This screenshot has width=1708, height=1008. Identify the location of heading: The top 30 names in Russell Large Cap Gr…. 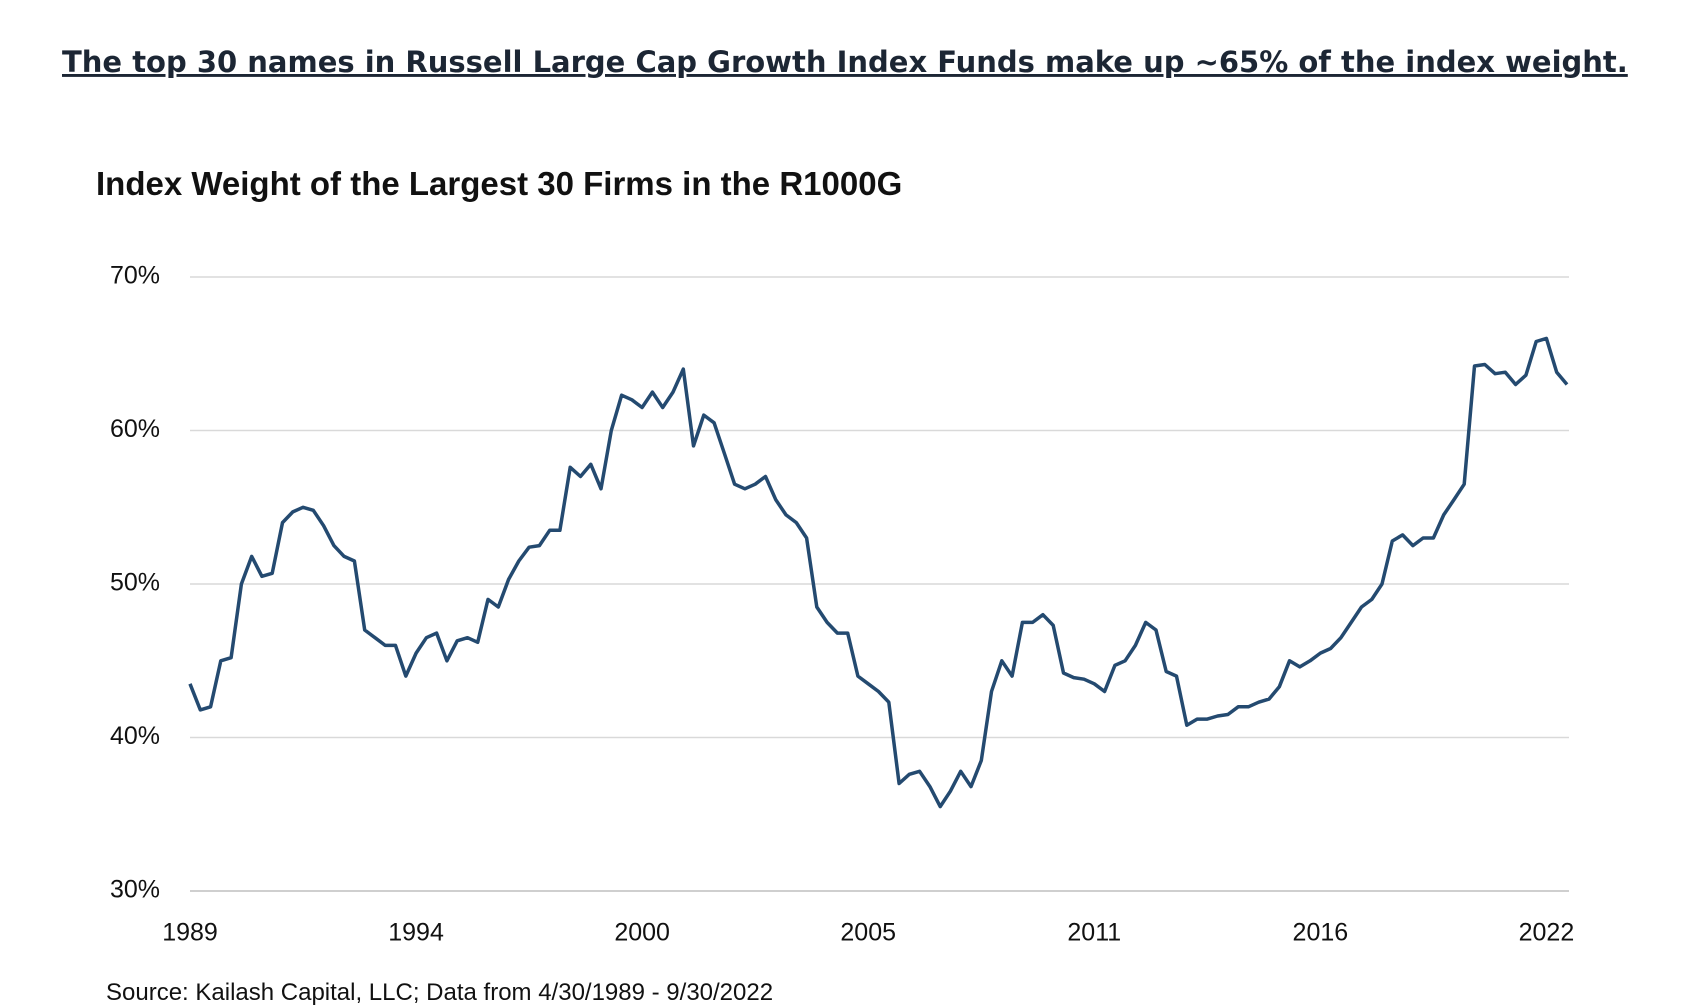
(845, 62).